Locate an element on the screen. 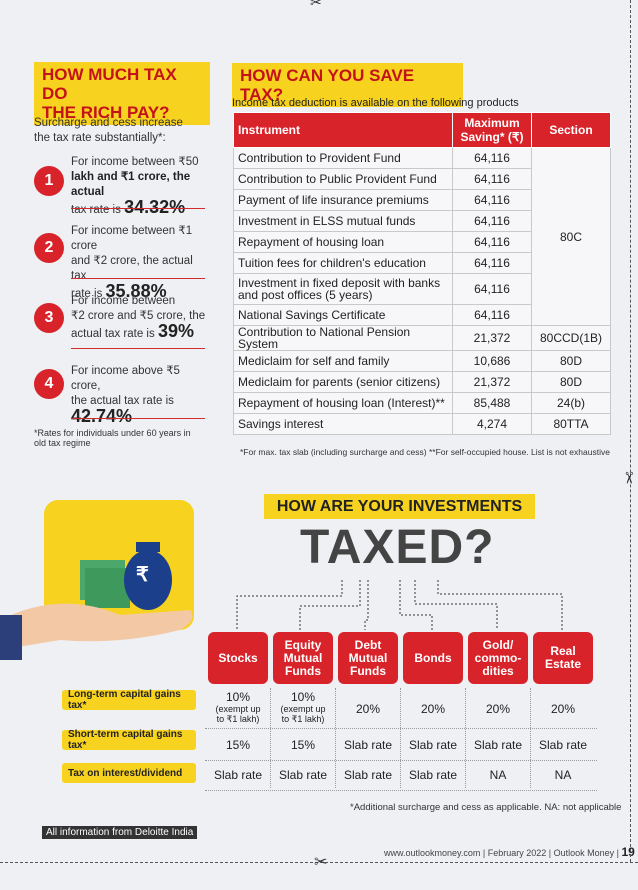 The width and height of the screenshot is (638, 890). table-row: Contribution to Provident Fund 64,116 80C is located at coordinates (422, 236).